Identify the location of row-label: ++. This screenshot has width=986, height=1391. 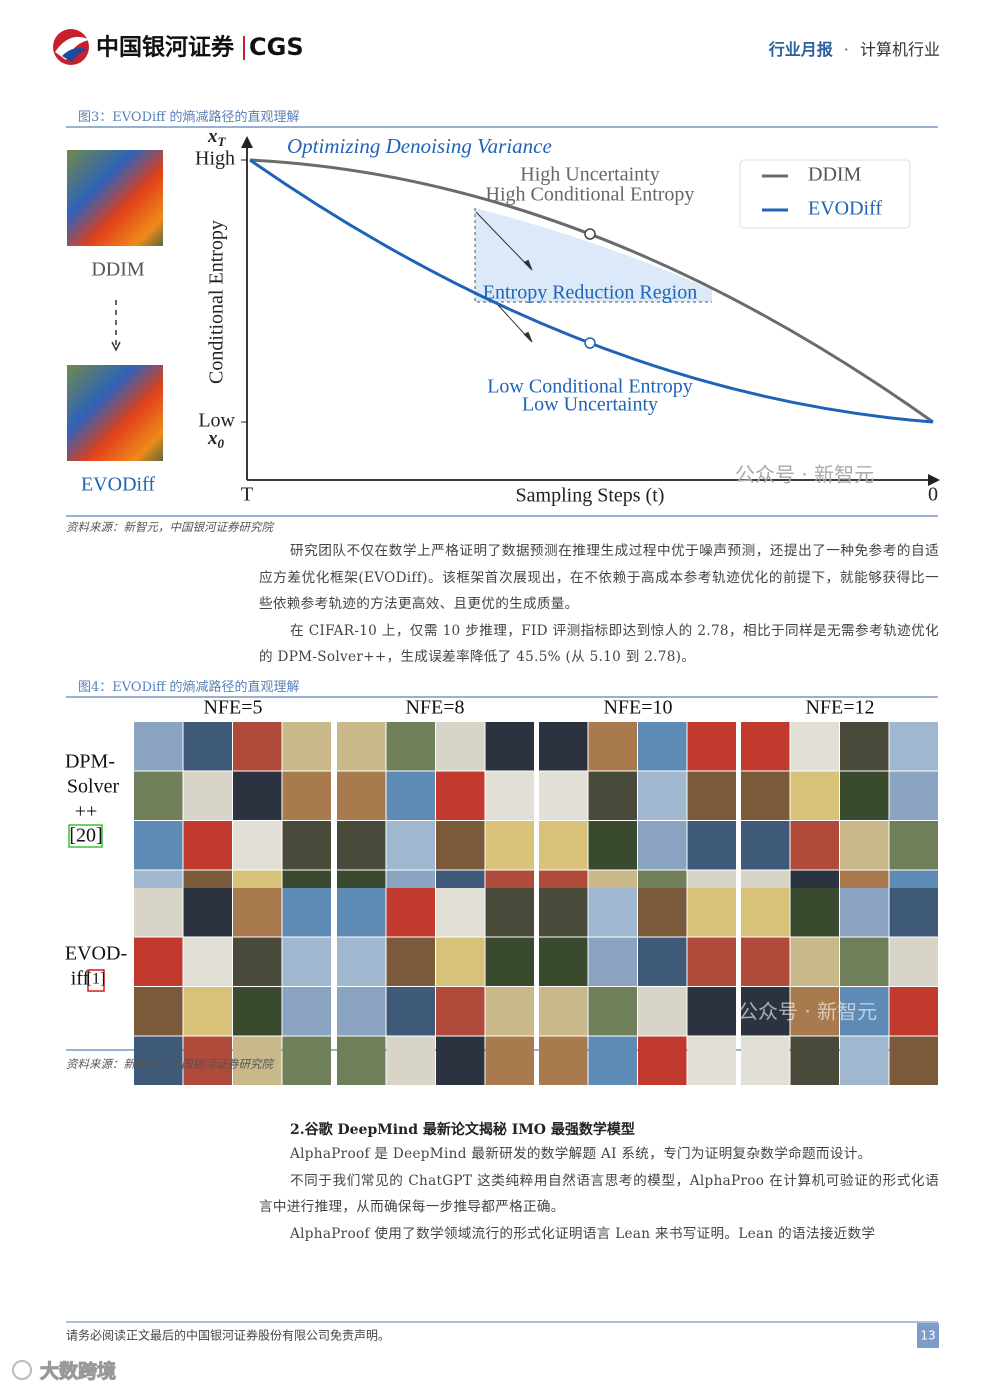
(86, 812).